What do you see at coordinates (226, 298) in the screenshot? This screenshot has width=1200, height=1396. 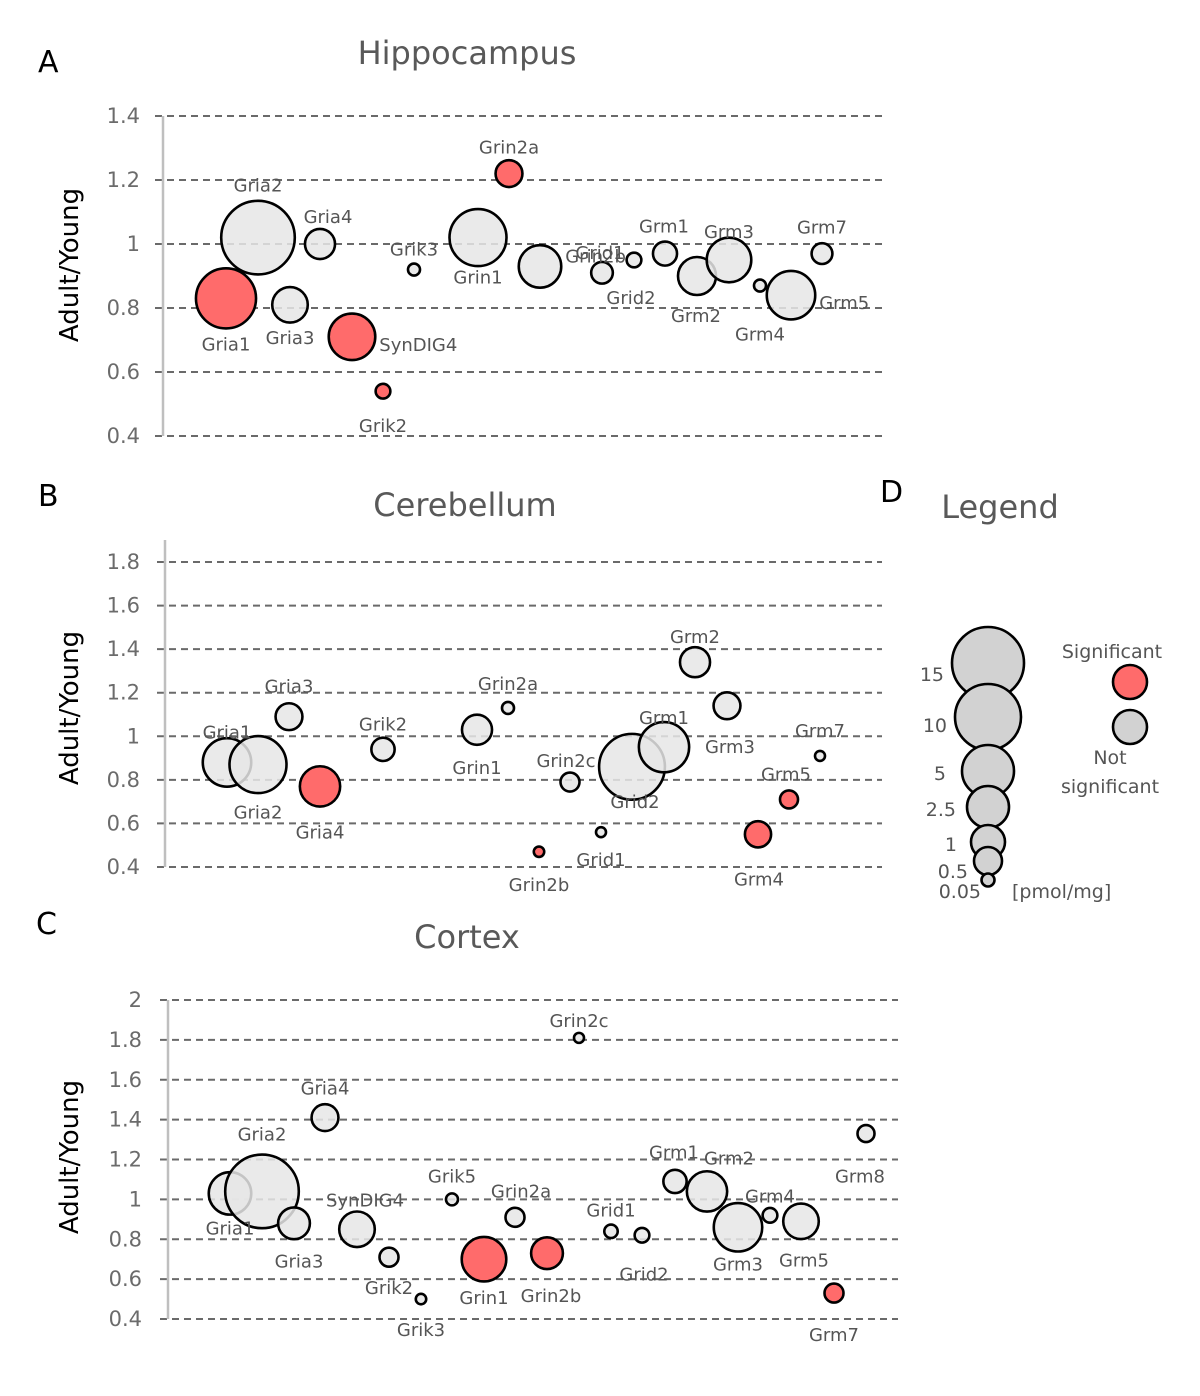 I see `bubble-gria1` at bounding box center [226, 298].